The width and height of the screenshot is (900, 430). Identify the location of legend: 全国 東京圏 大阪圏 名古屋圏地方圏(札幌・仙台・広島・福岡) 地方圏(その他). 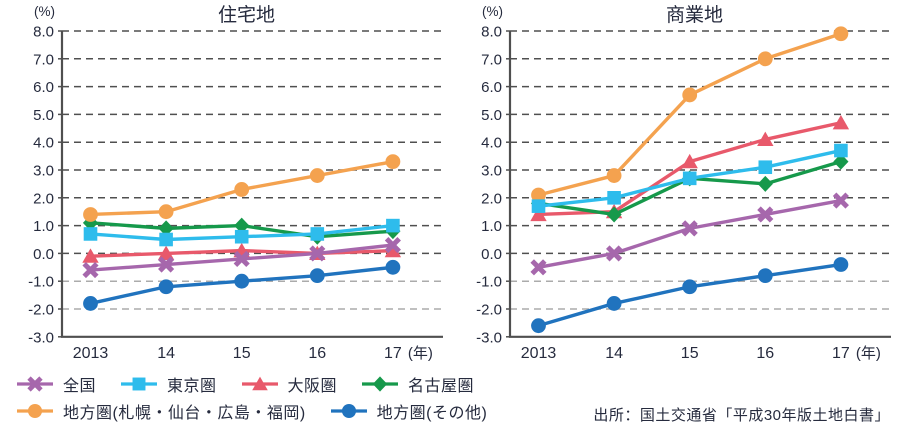
(251, 397).